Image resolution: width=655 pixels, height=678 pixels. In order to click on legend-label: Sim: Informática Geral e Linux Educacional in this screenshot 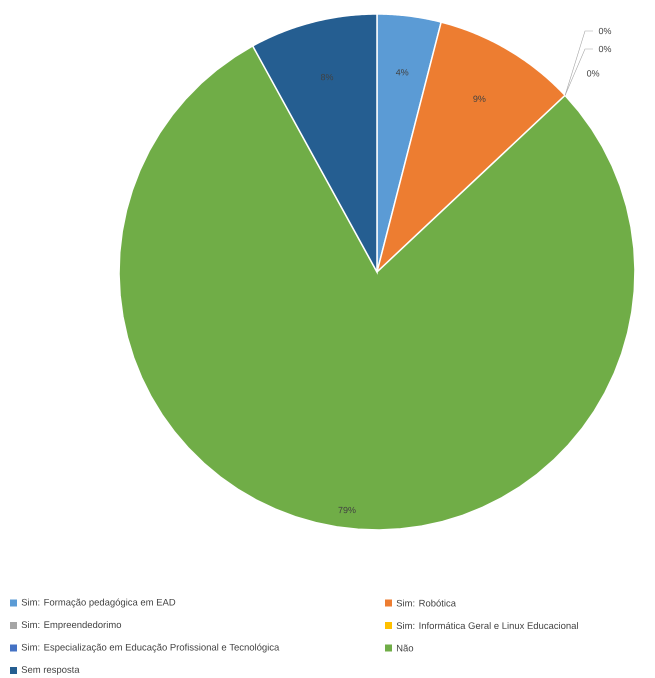, I will do `click(487, 626)`.